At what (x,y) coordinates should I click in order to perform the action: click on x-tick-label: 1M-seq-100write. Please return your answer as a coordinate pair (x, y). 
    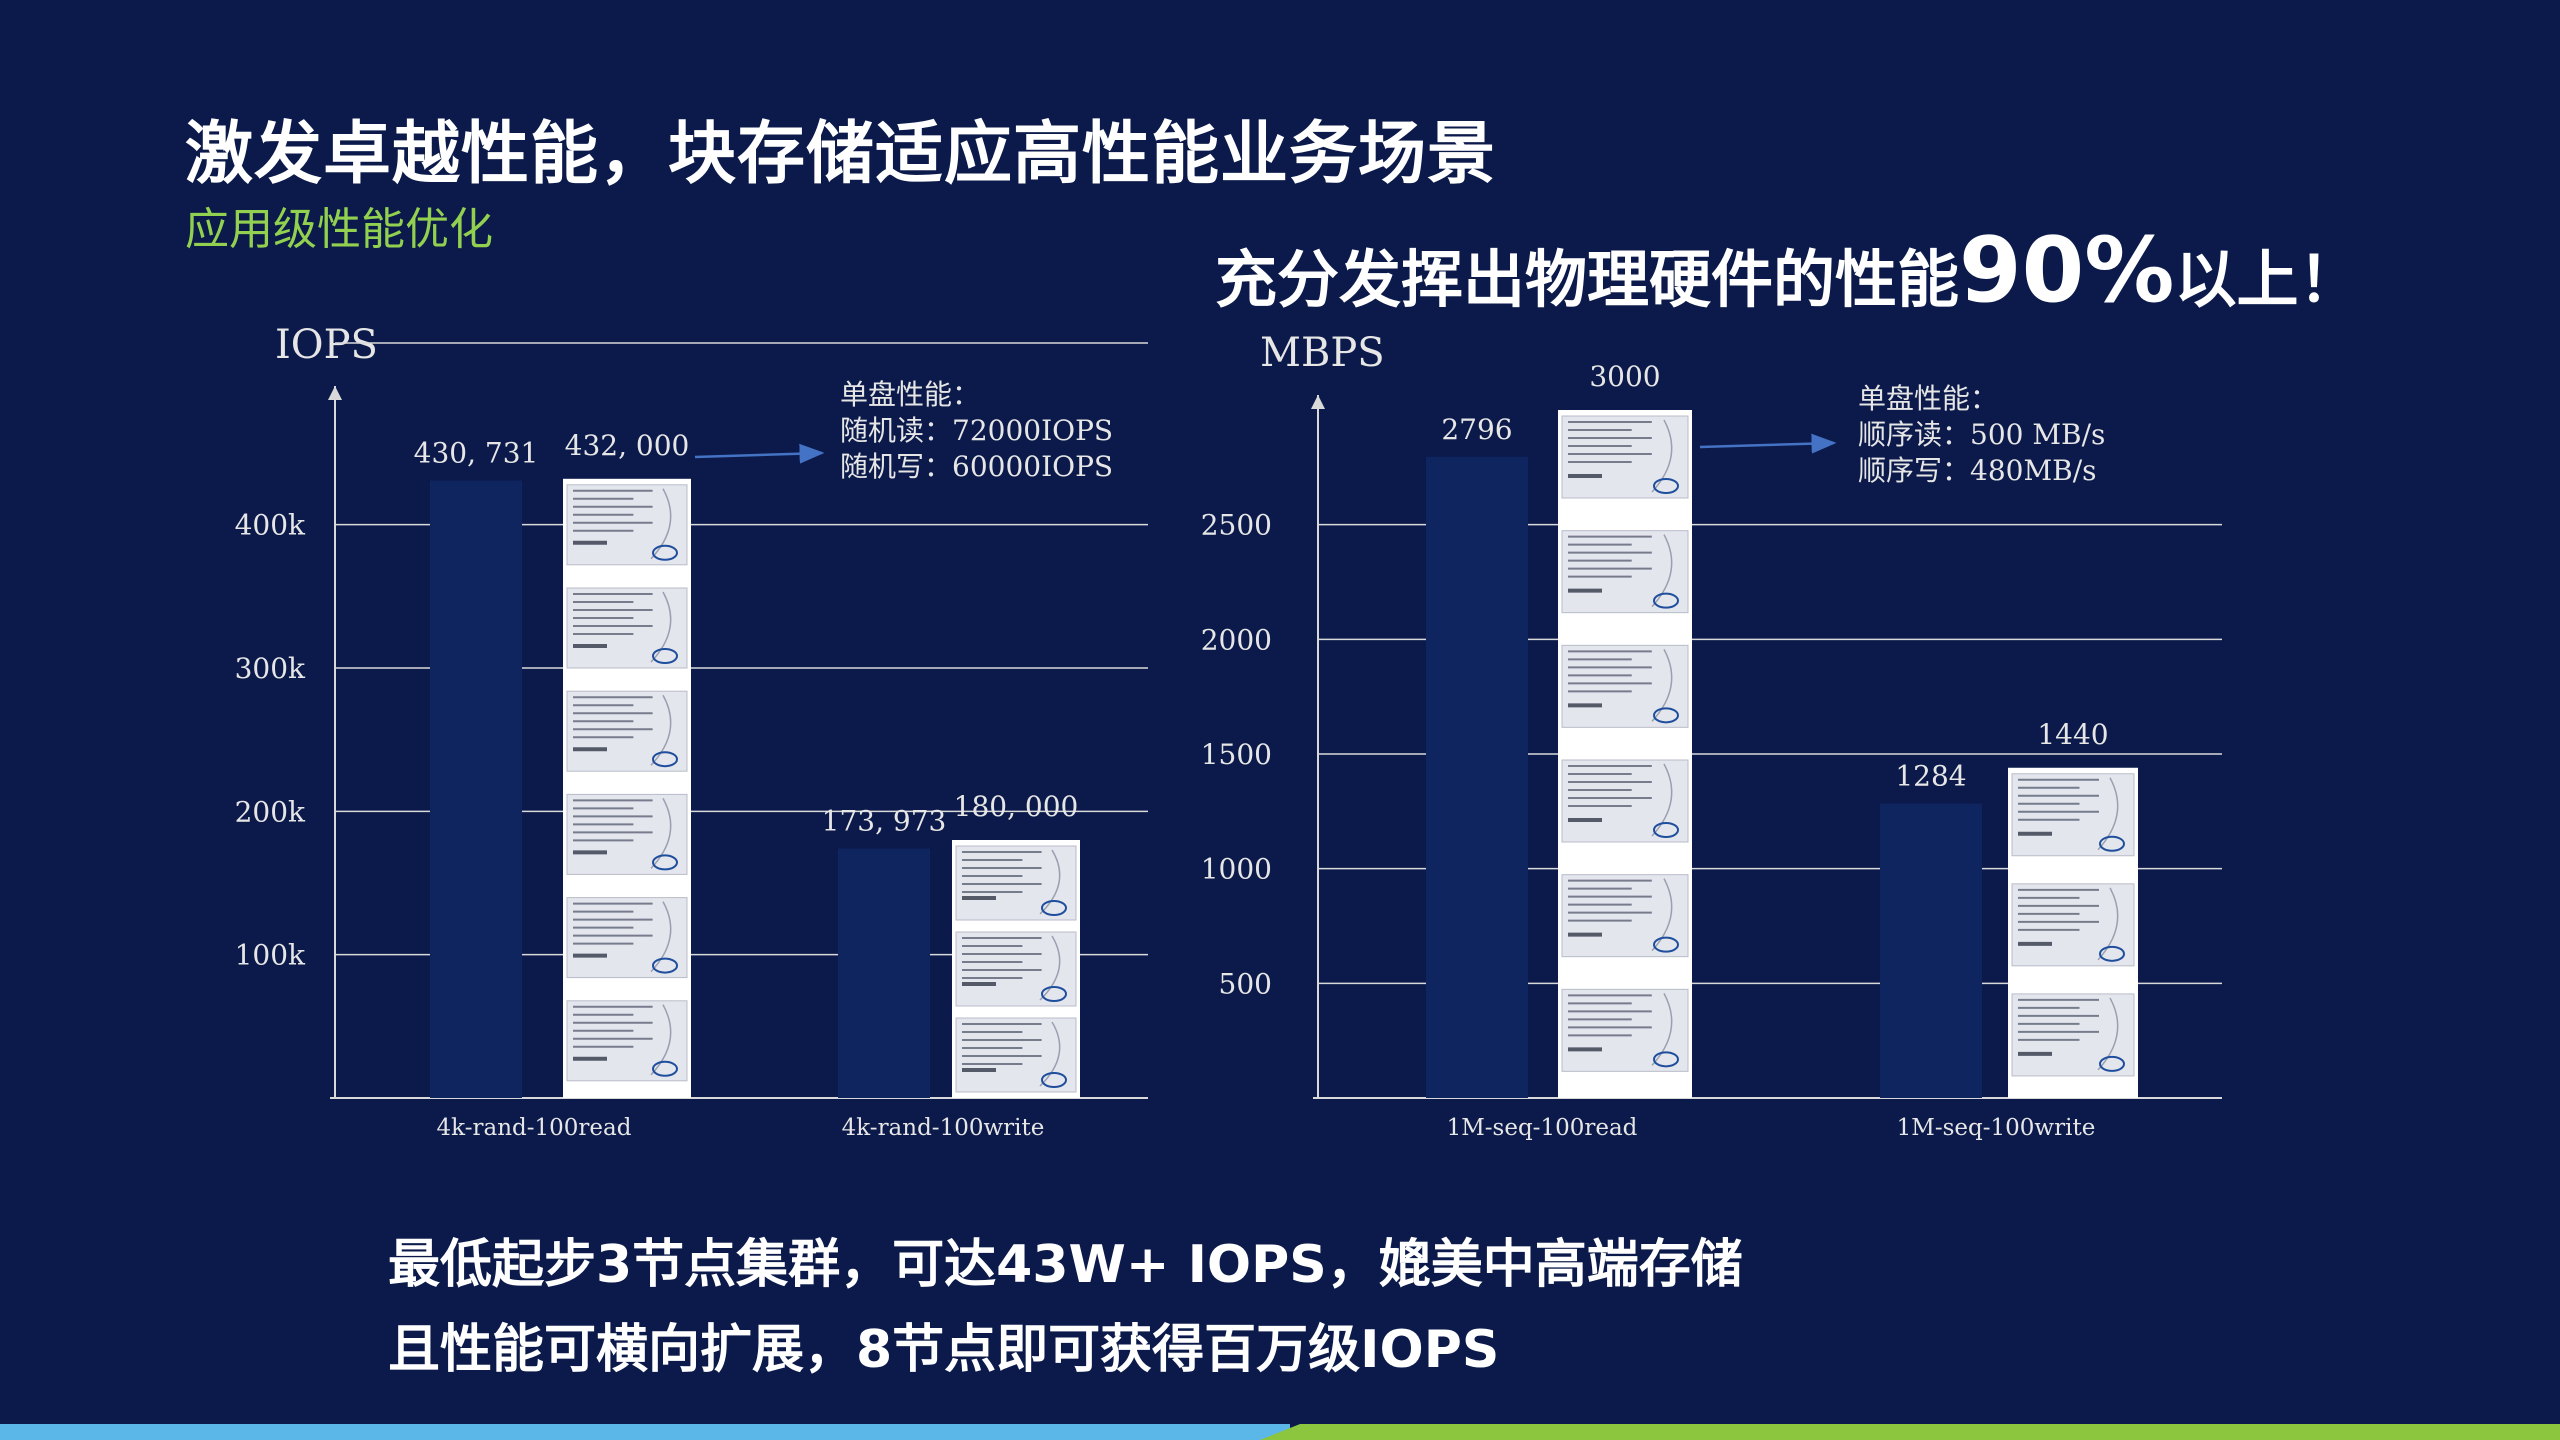
    Looking at the image, I should click on (1996, 1128).